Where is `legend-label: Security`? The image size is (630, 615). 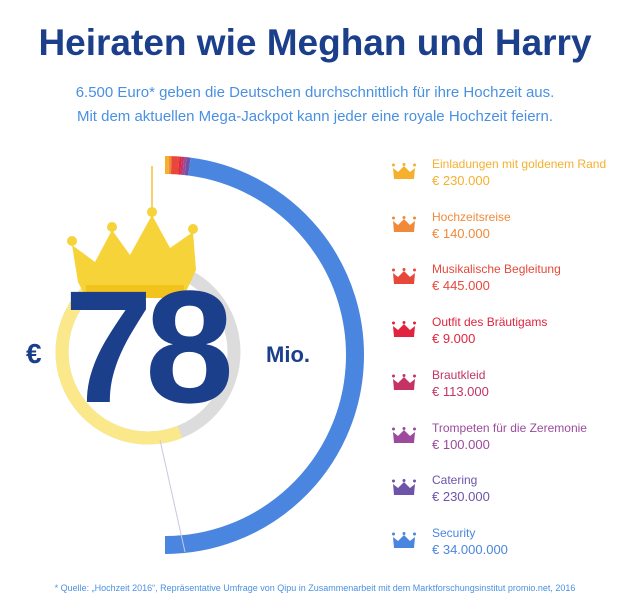
legend-label: Security is located at coordinates (454, 532).